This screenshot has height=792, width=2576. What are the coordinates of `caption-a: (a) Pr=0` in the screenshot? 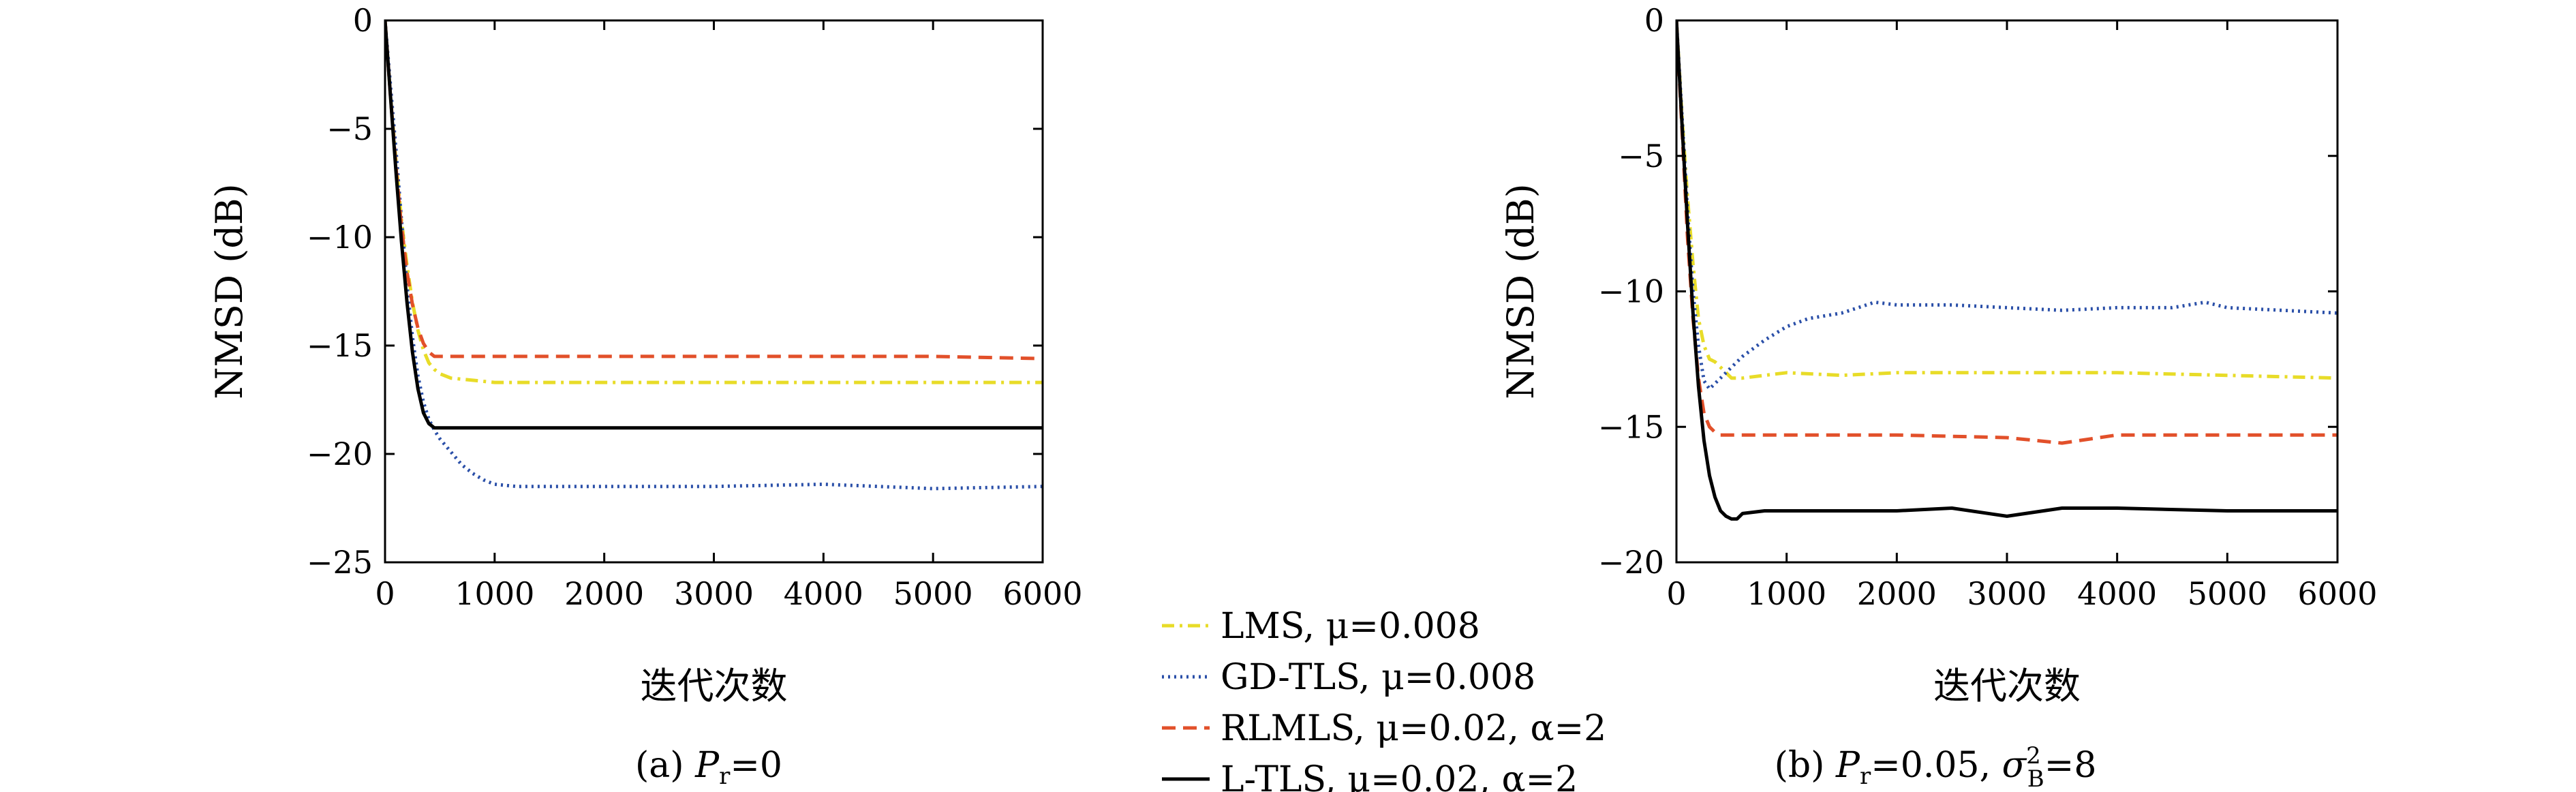 It's located at (708, 767).